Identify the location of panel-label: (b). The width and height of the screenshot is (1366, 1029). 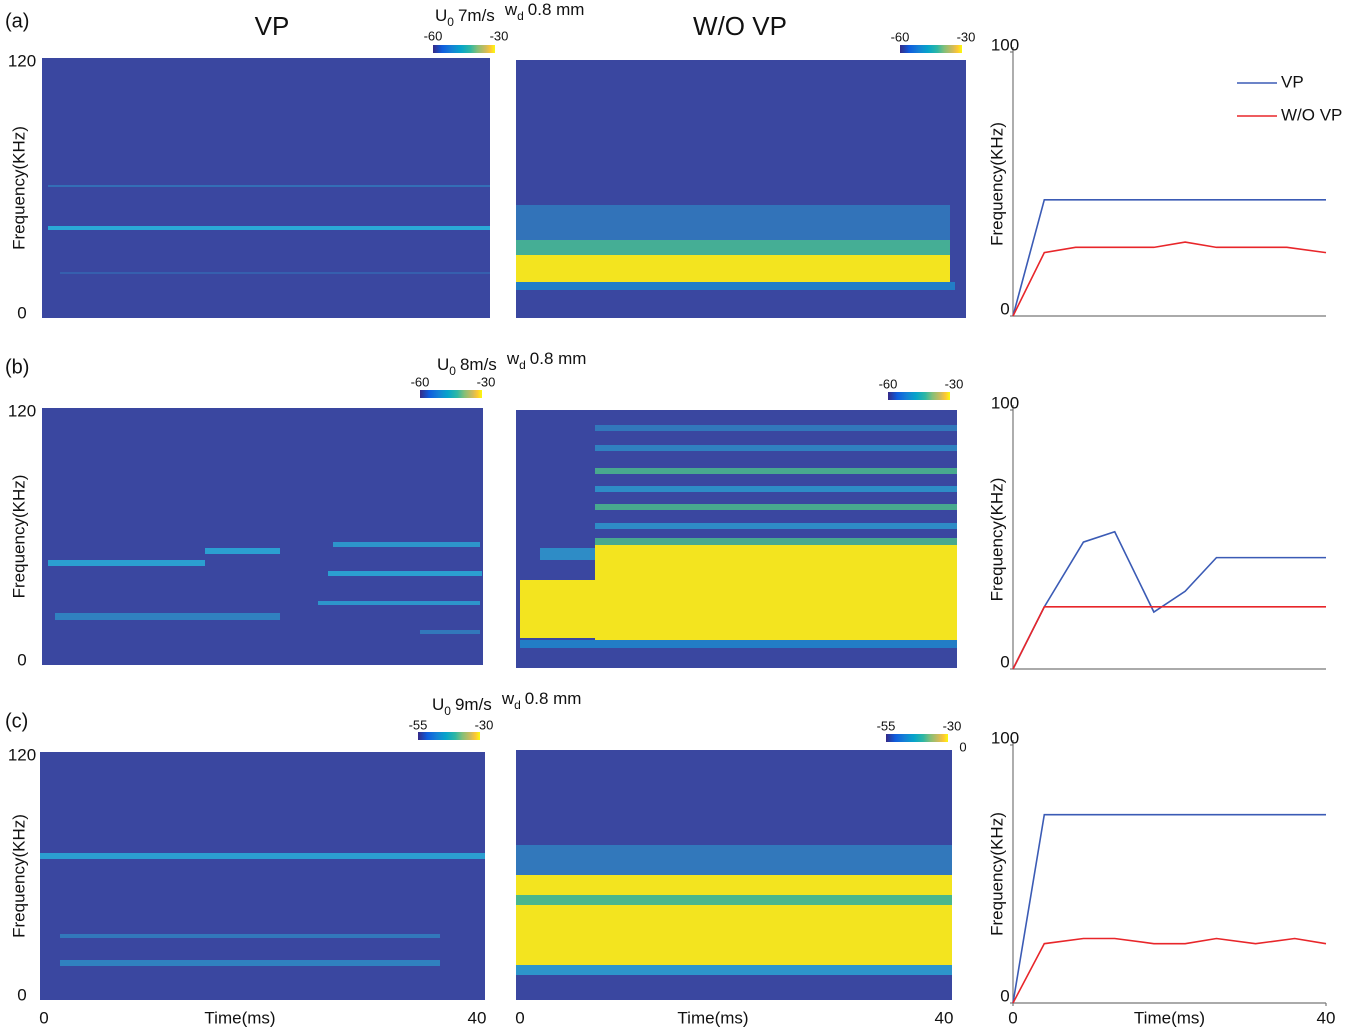
(17, 367).